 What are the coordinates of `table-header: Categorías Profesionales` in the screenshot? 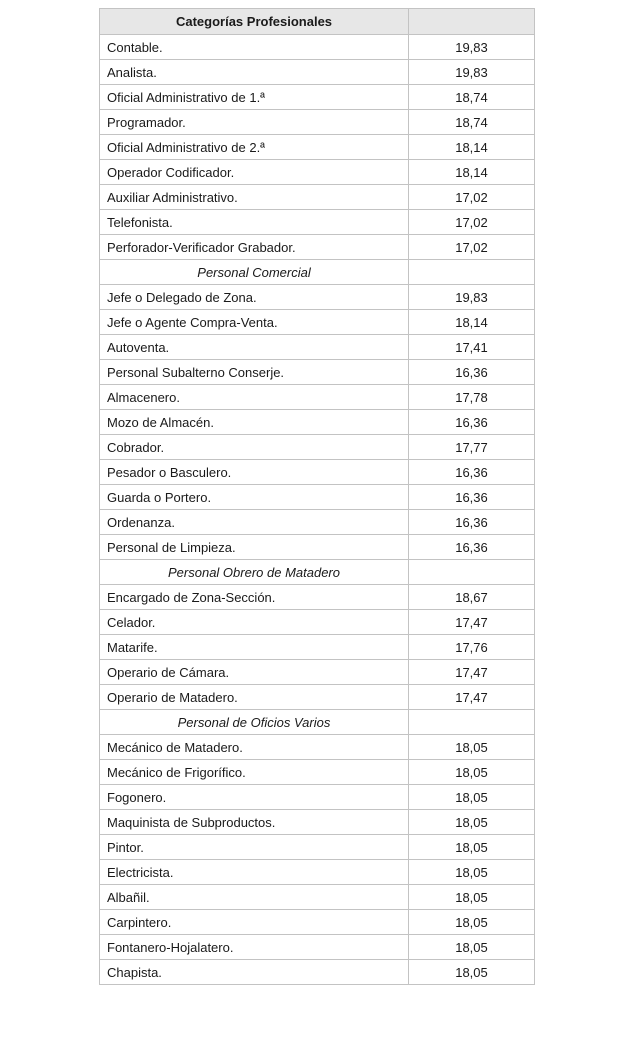 It's located at (317, 21).